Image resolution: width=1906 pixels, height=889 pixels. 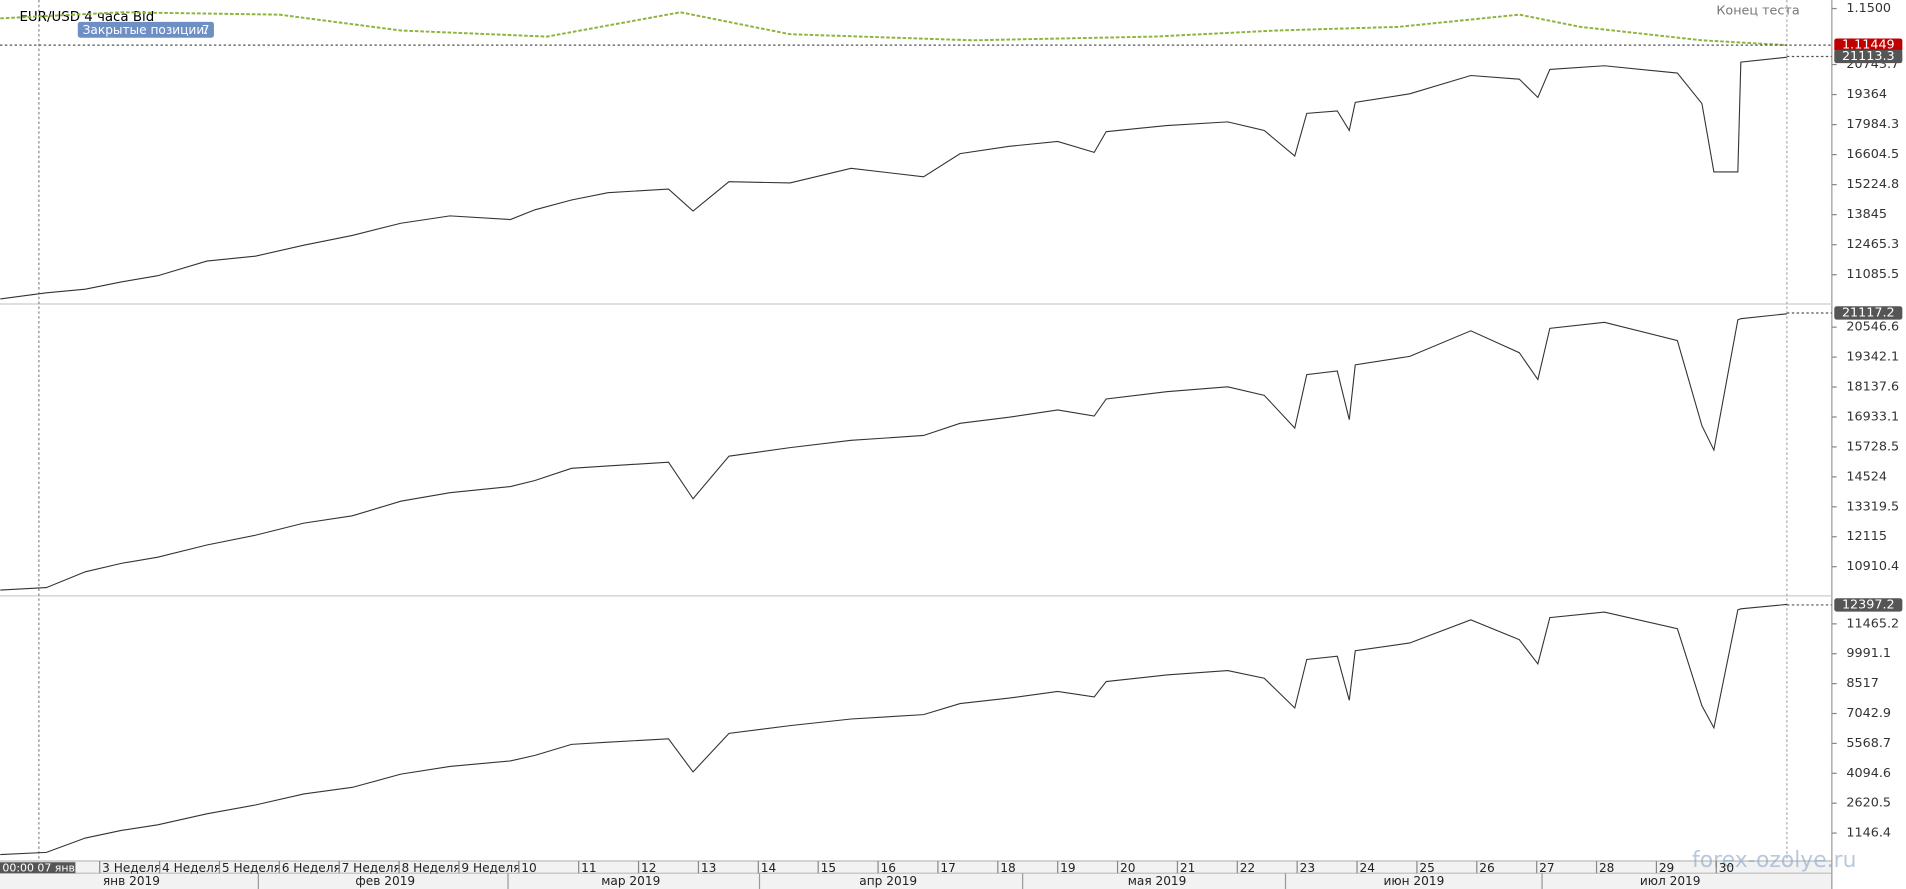 I want to click on x-tick-label: 11, so click(x=588, y=868).